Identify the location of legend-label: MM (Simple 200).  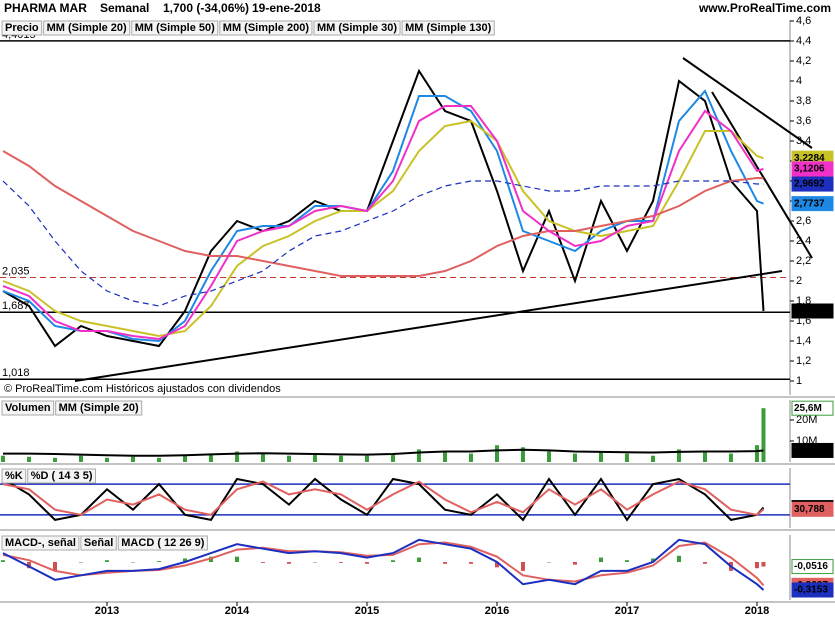
(266, 28).